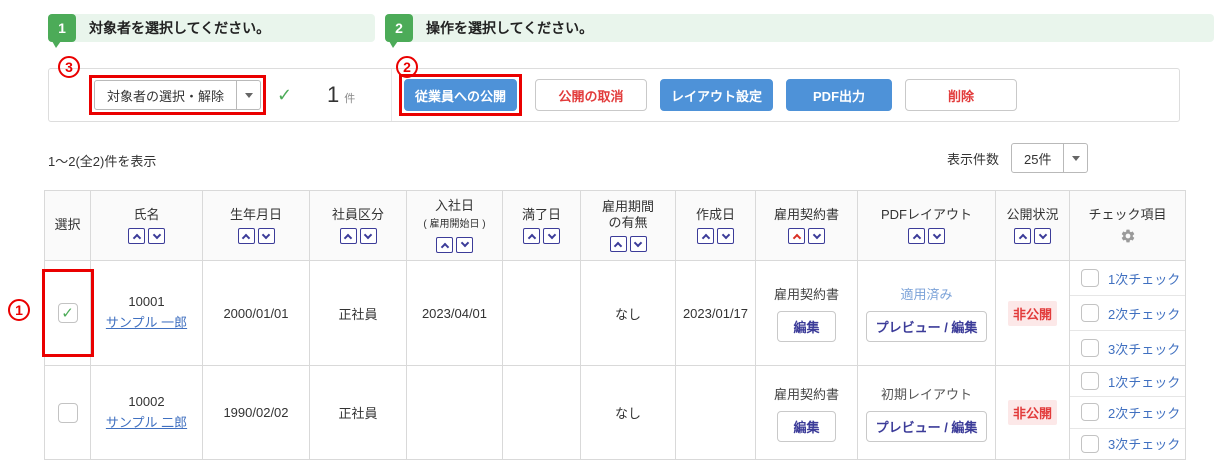  I want to click on column-header-expiration-date: 満了日, so click(541, 225).